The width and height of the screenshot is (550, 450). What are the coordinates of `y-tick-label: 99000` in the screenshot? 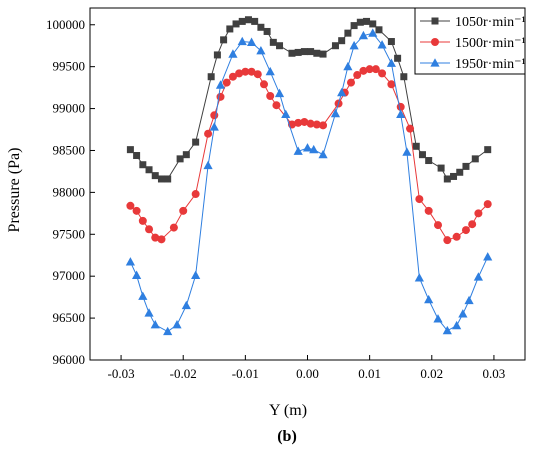 It's located at (69, 108).